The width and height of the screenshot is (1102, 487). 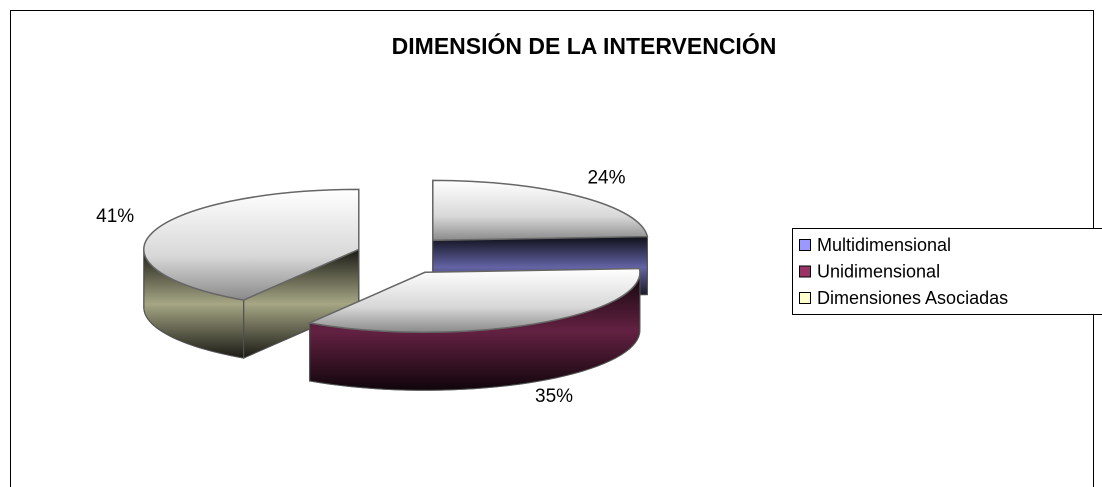 What do you see at coordinates (878, 271) in the screenshot?
I see `legend-label: Unidimensional` at bounding box center [878, 271].